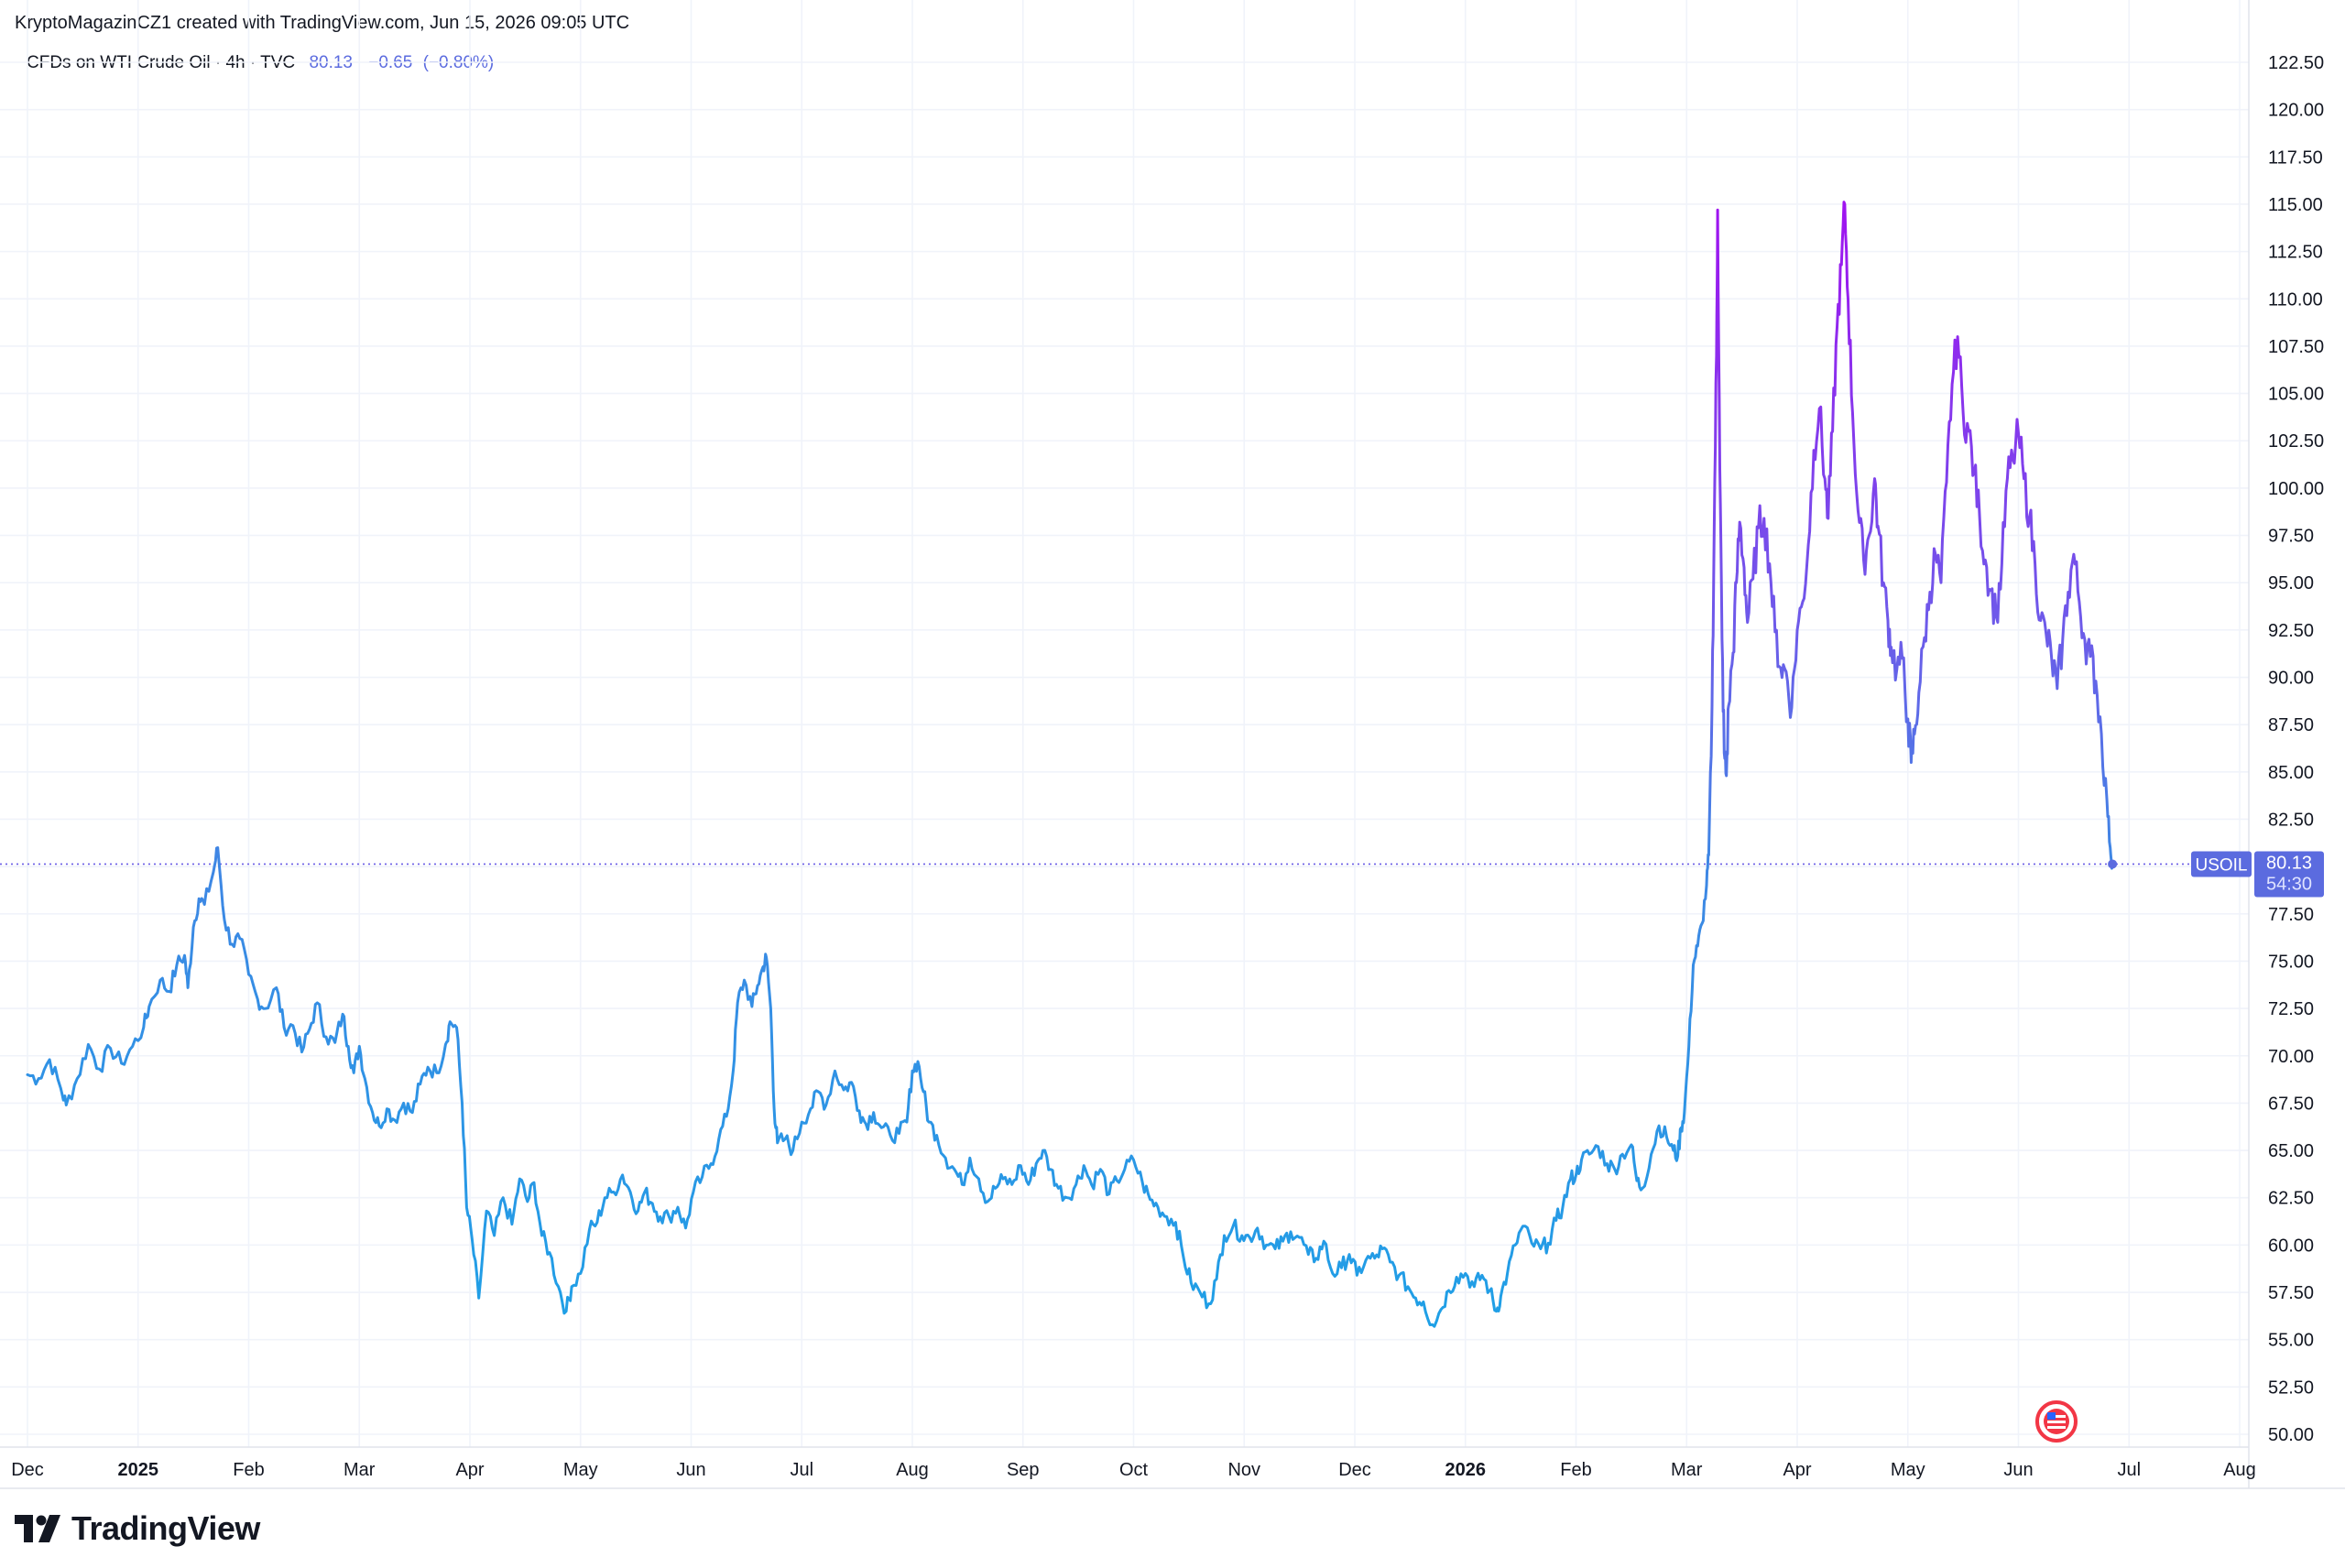 This screenshot has width=2345, height=1568. What do you see at coordinates (2295, 157) in the screenshot?
I see `y-tick-label: 117.50` at bounding box center [2295, 157].